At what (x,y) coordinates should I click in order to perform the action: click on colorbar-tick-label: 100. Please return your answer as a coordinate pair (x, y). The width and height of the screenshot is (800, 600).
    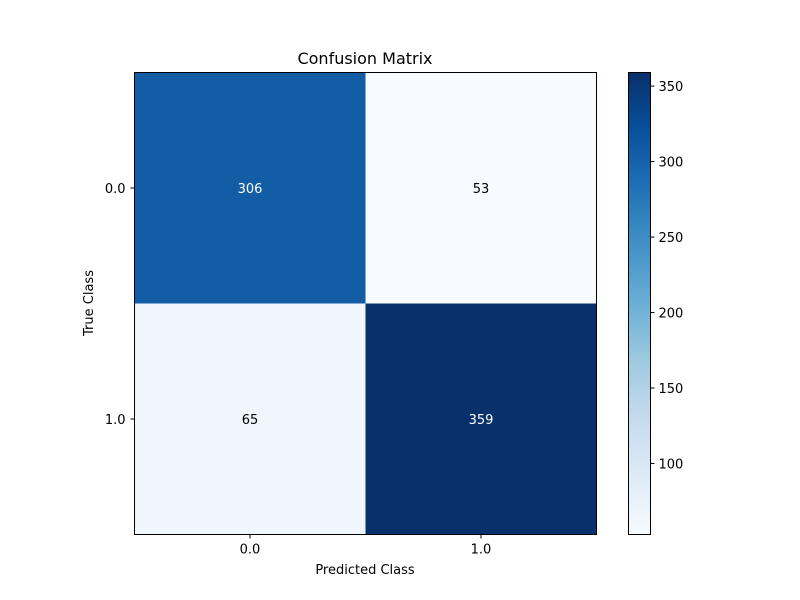
    Looking at the image, I should click on (671, 465).